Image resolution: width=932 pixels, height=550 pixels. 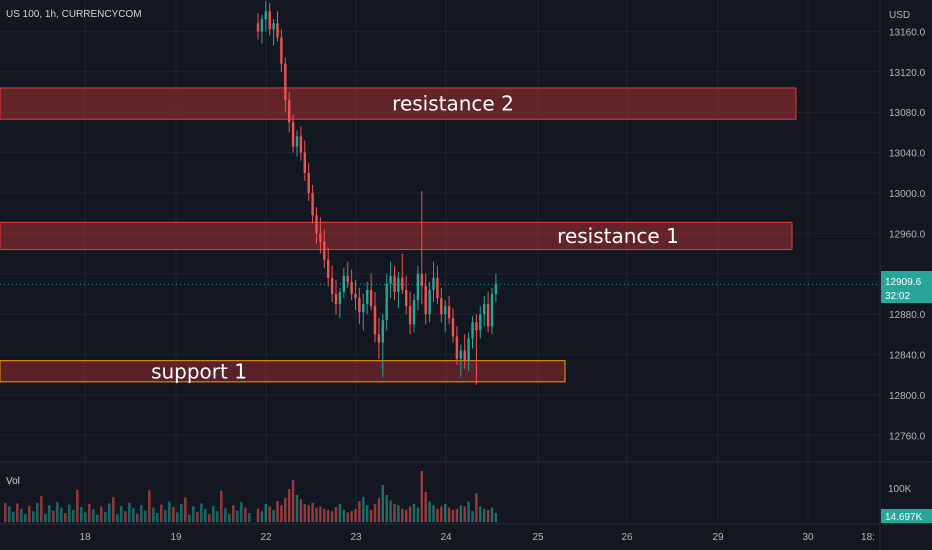 I want to click on time-axis: 18 19 22 23 24 25 26 29 30 18:, so click(x=477, y=537).